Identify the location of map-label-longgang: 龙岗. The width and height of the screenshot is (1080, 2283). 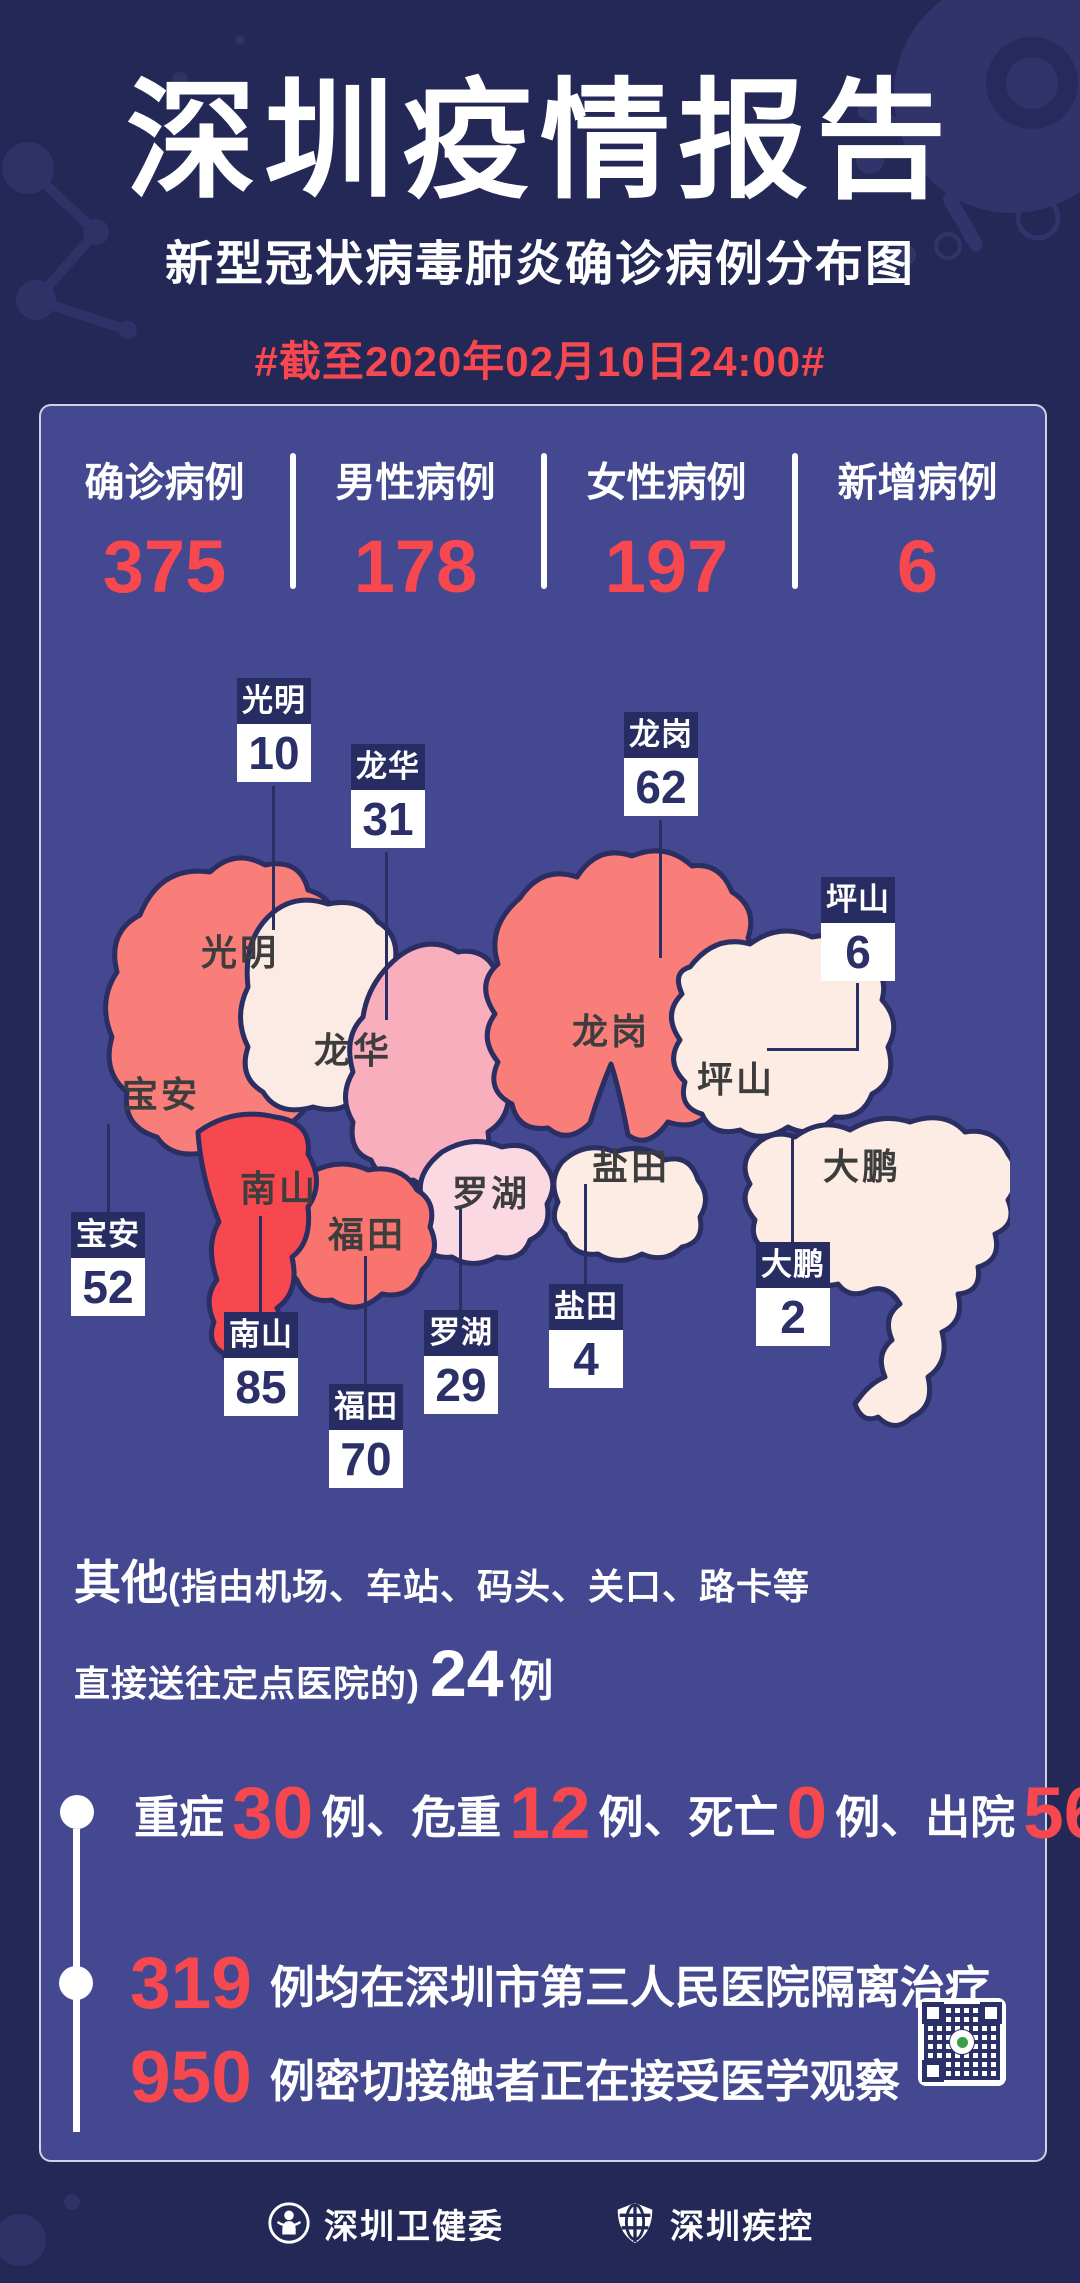
(611, 1031).